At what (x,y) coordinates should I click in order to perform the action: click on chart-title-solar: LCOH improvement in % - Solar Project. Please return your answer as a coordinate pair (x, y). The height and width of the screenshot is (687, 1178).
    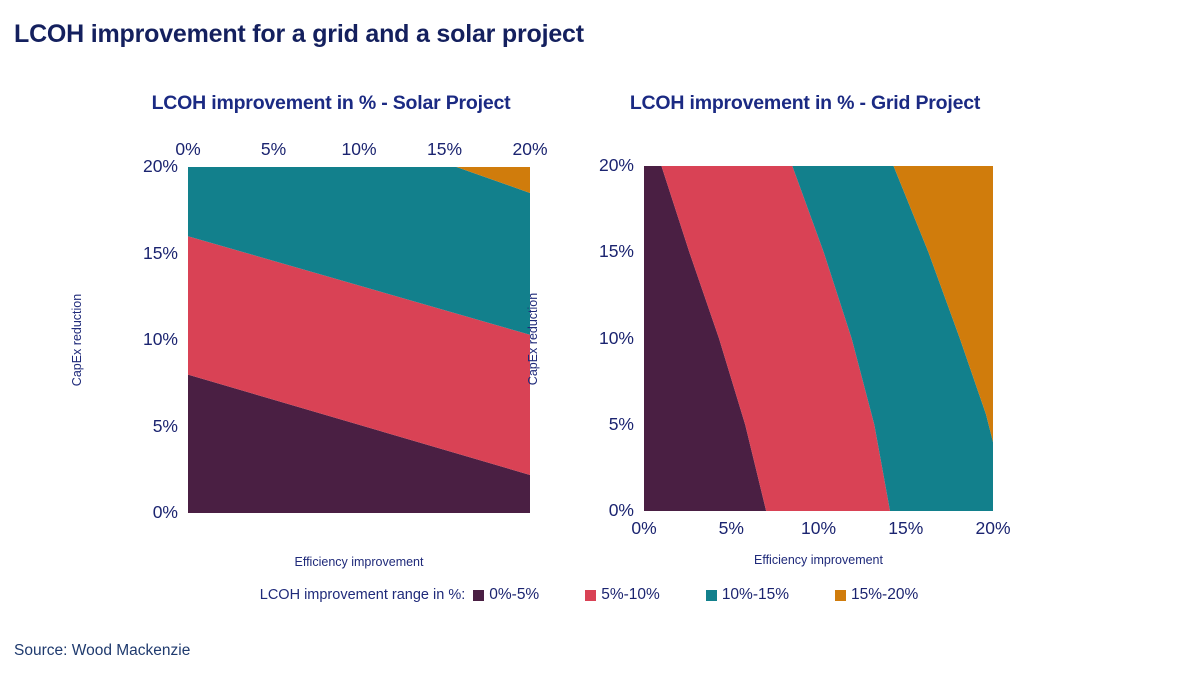
    Looking at the image, I should click on (331, 103).